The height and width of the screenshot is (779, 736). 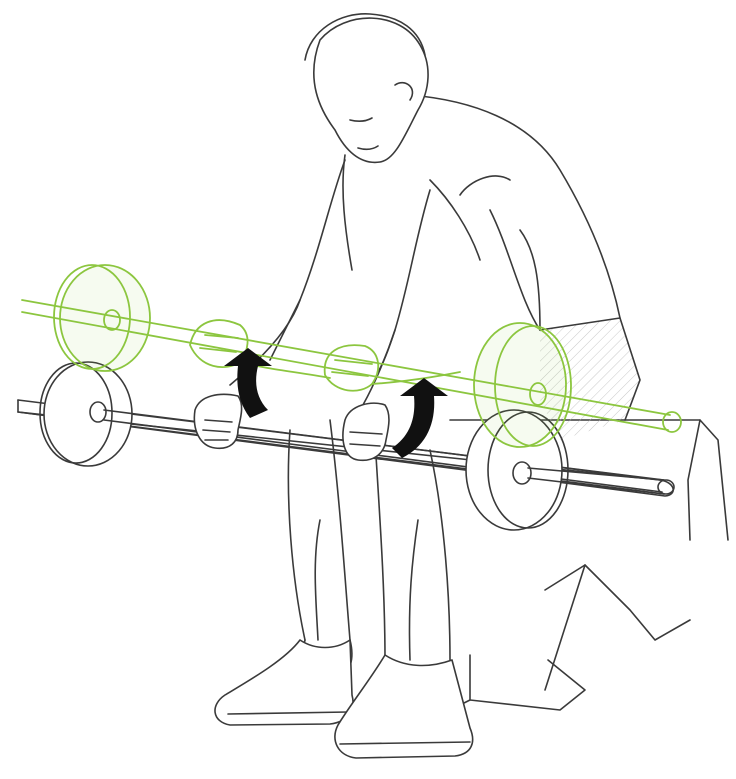 I want to click on arms, so click(x=330, y=285).